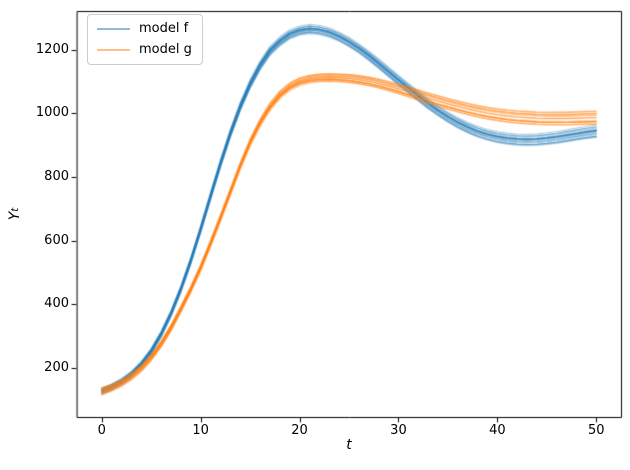 The width and height of the screenshot is (630, 470). What do you see at coordinates (200, 430) in the screenshot?
I see `x-tick-label: 10` at bounding box center [200, 430].